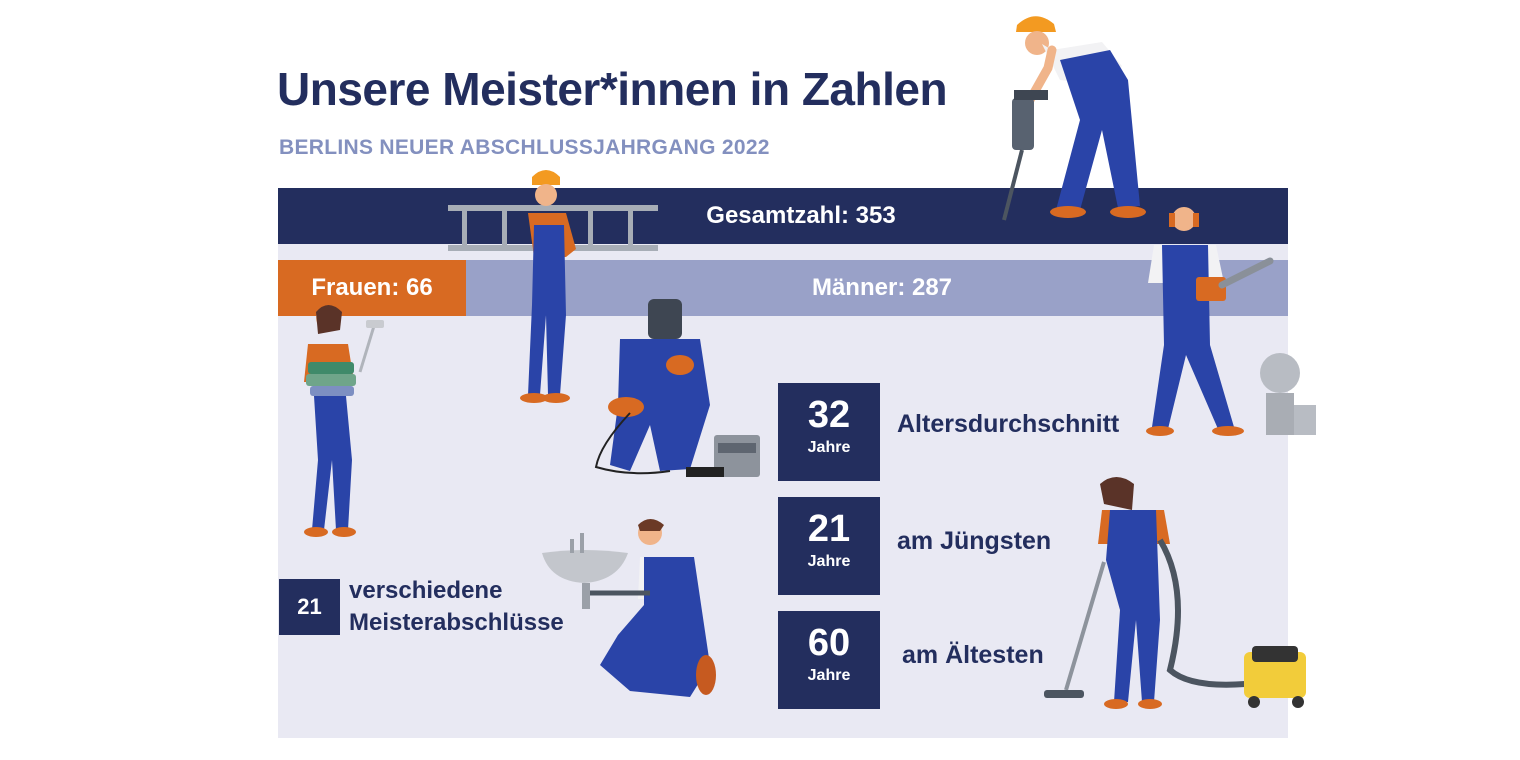 This screenshot has height=760, width=1520. What do you see at coordinates (524, 147) in the screenshot?
I see `page-subtitle: BERLINS NEUER ABSCHLUSSJAHRGANG 2022` at bounding box center [524, 147].